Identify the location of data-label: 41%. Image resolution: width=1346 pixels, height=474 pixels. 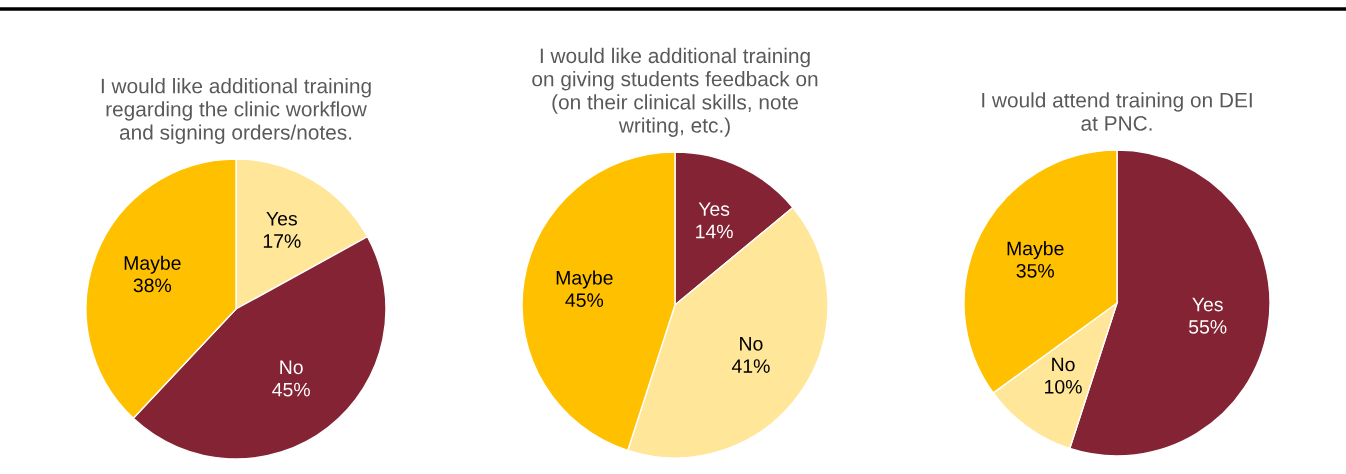
(750, 366).